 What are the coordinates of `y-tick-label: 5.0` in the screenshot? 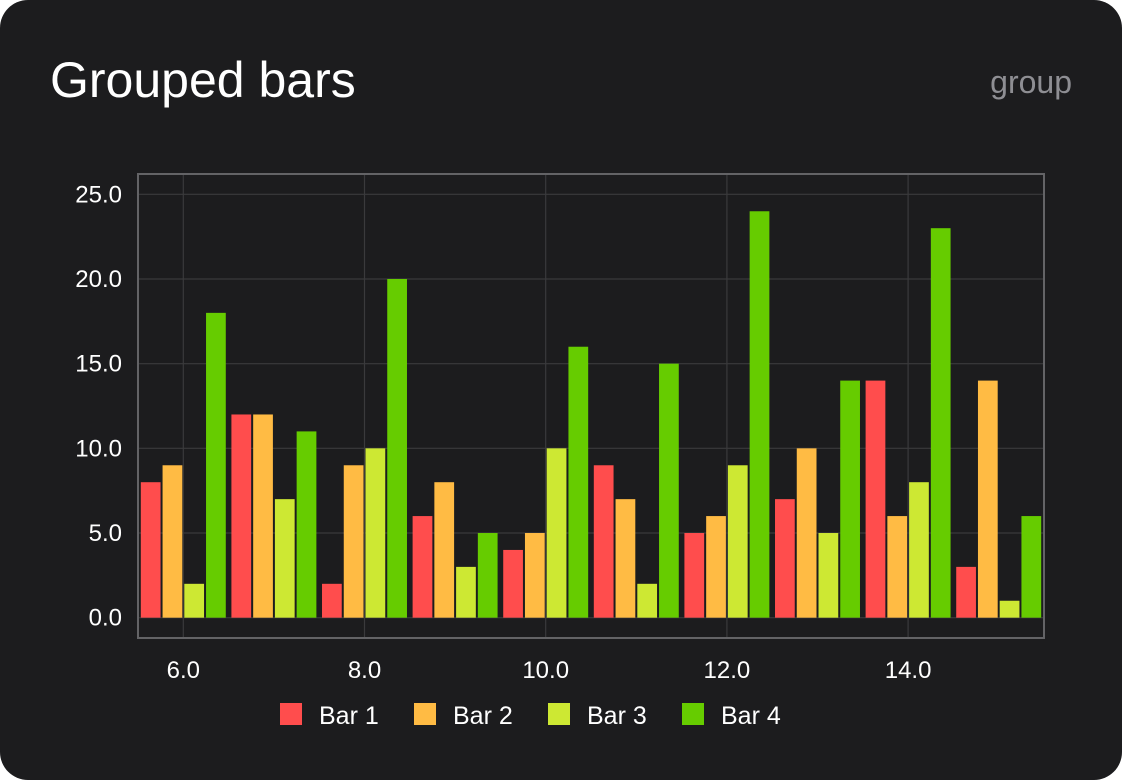 It's located at (105, 533).